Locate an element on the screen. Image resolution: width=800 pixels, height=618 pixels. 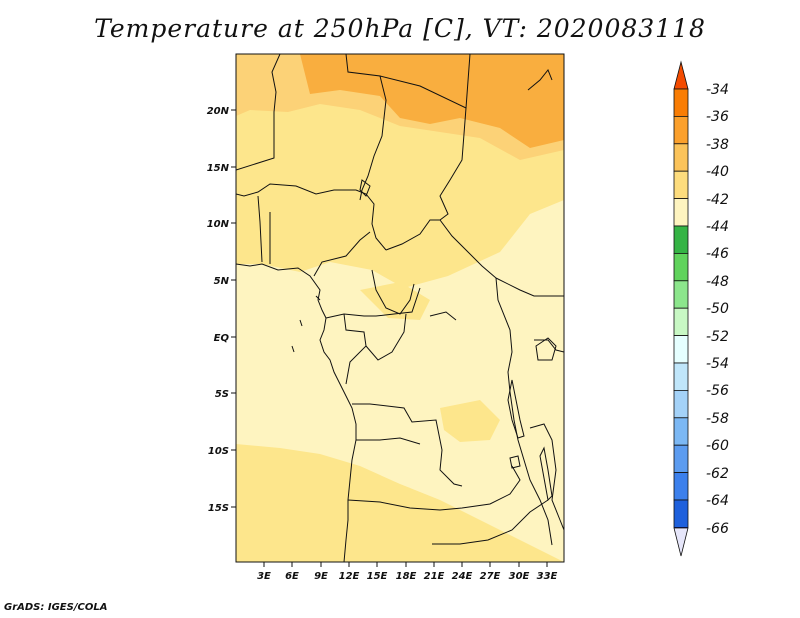
border-h is located at coordinates (441, 249).